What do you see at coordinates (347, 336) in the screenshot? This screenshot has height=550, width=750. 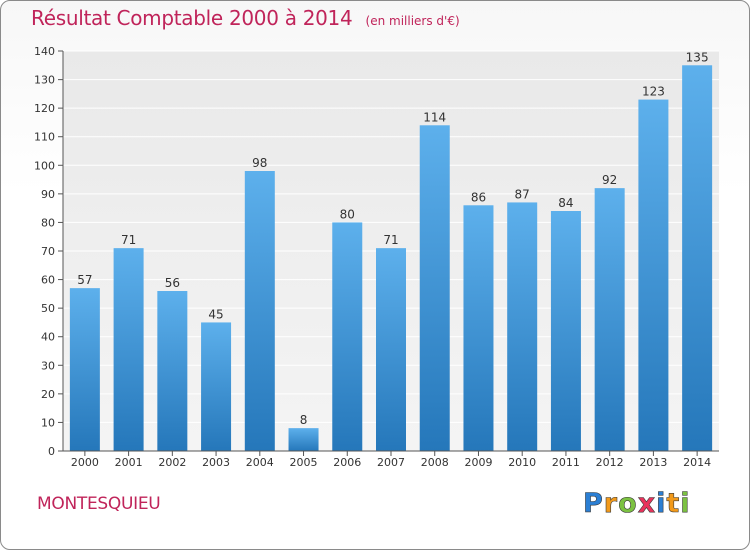 I see `bar-2006` at bounding box center [347, 336].